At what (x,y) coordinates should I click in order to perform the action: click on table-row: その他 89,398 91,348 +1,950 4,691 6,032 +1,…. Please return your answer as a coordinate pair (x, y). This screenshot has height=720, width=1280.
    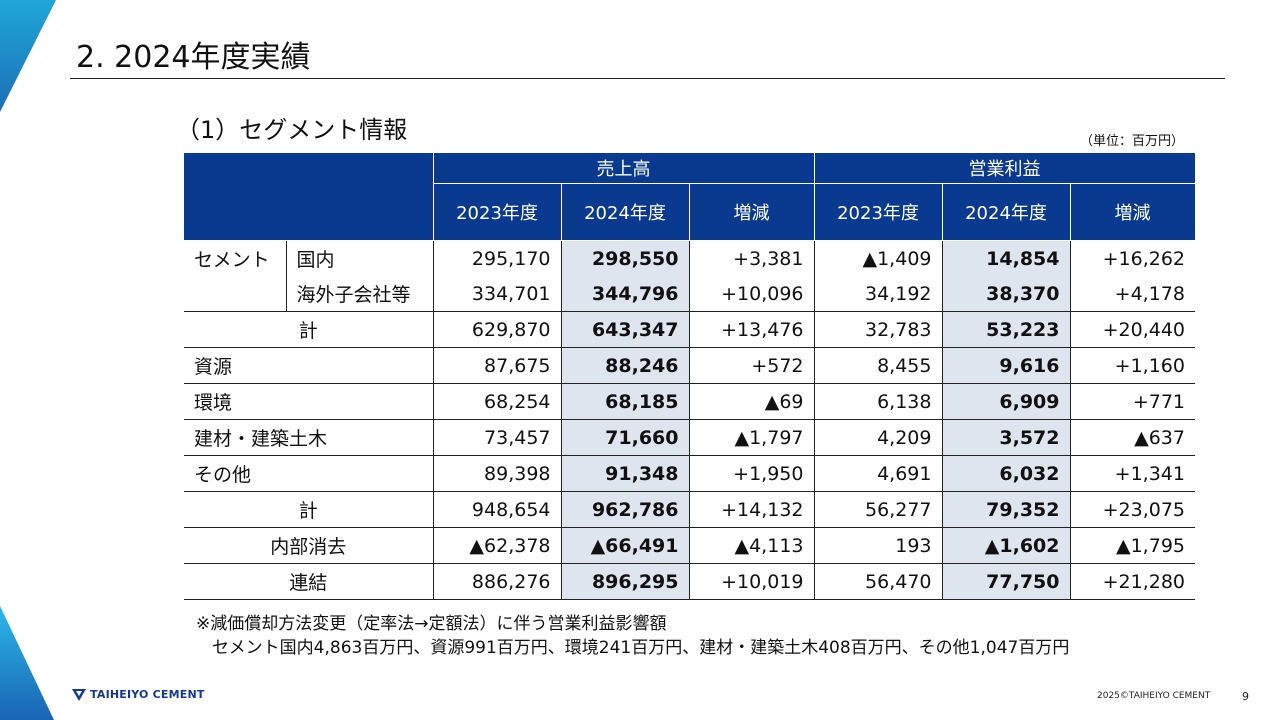
    Looking at the image, I should click on (689, 473).